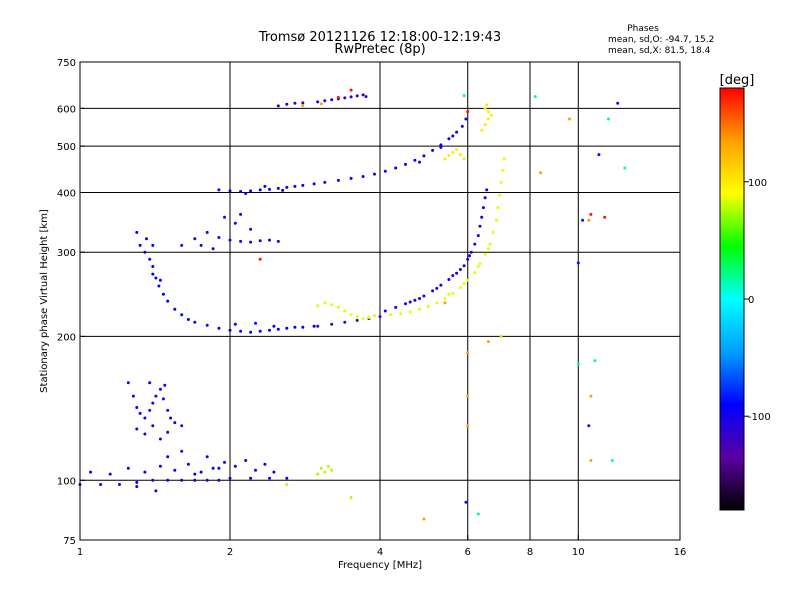 The image size is (800, 600). I want to click on y-tick-label-5: 500, so click(66, 147).